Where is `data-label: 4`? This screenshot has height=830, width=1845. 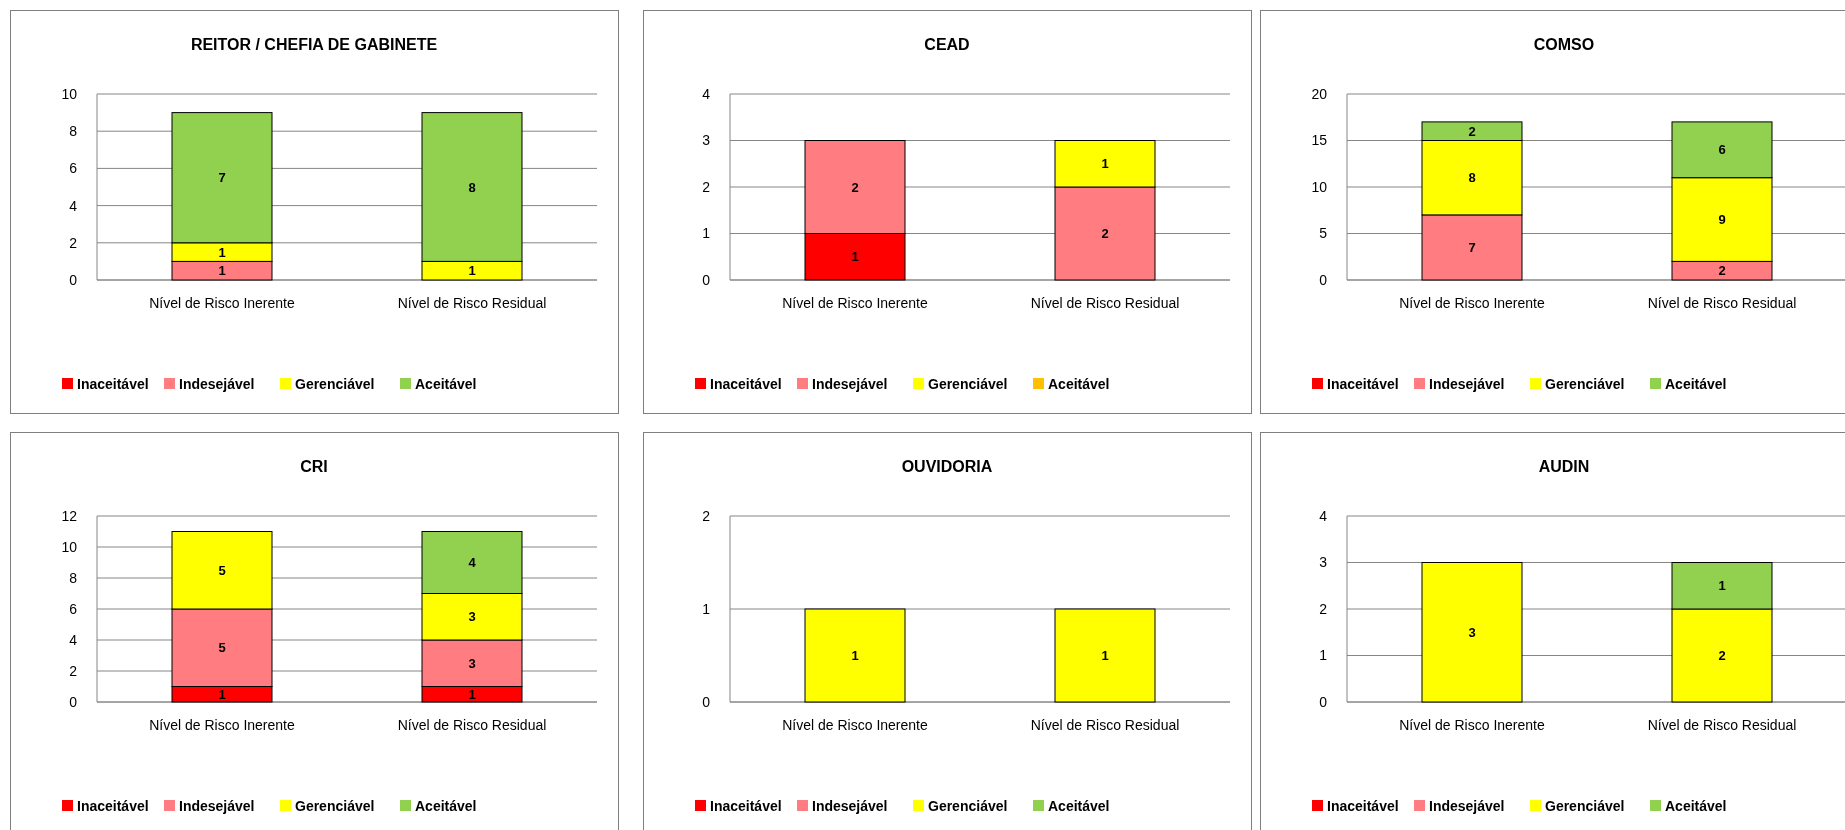 data-label: 4 is located at coordinates (472, 563).